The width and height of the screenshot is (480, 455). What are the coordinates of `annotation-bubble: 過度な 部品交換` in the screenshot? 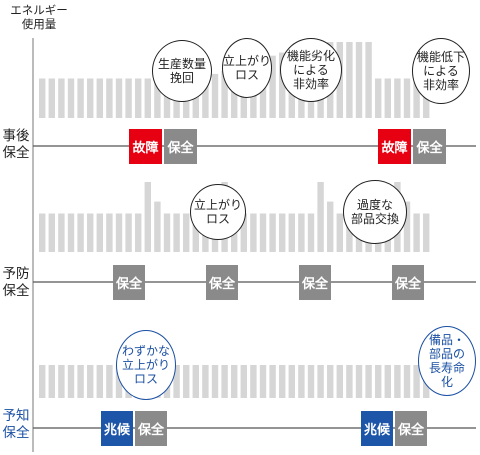 It's located at (375, 212).